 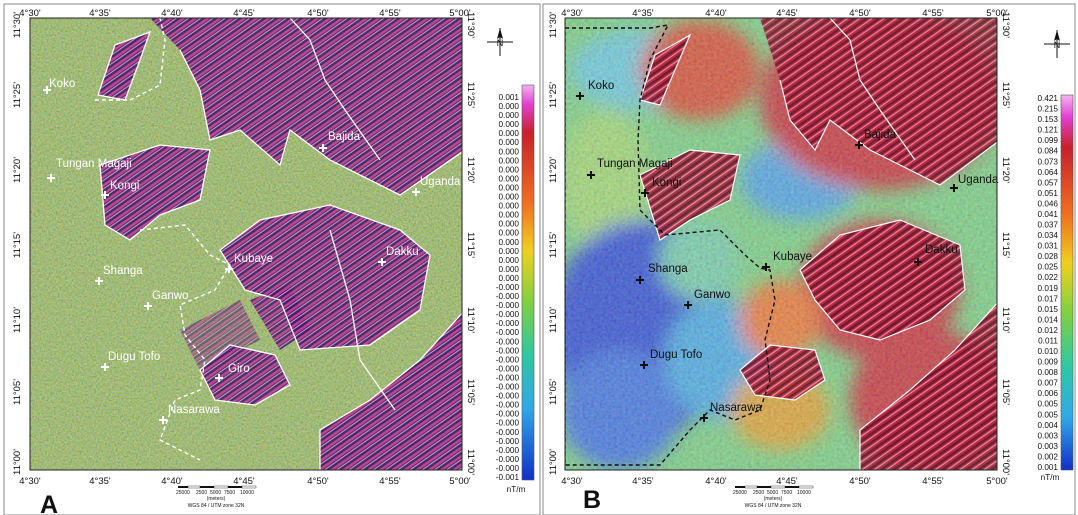 What do you see at coordinates (325, 277) in the screenshot?
I see `panel-a-domain` at bounding box center [325, 277].